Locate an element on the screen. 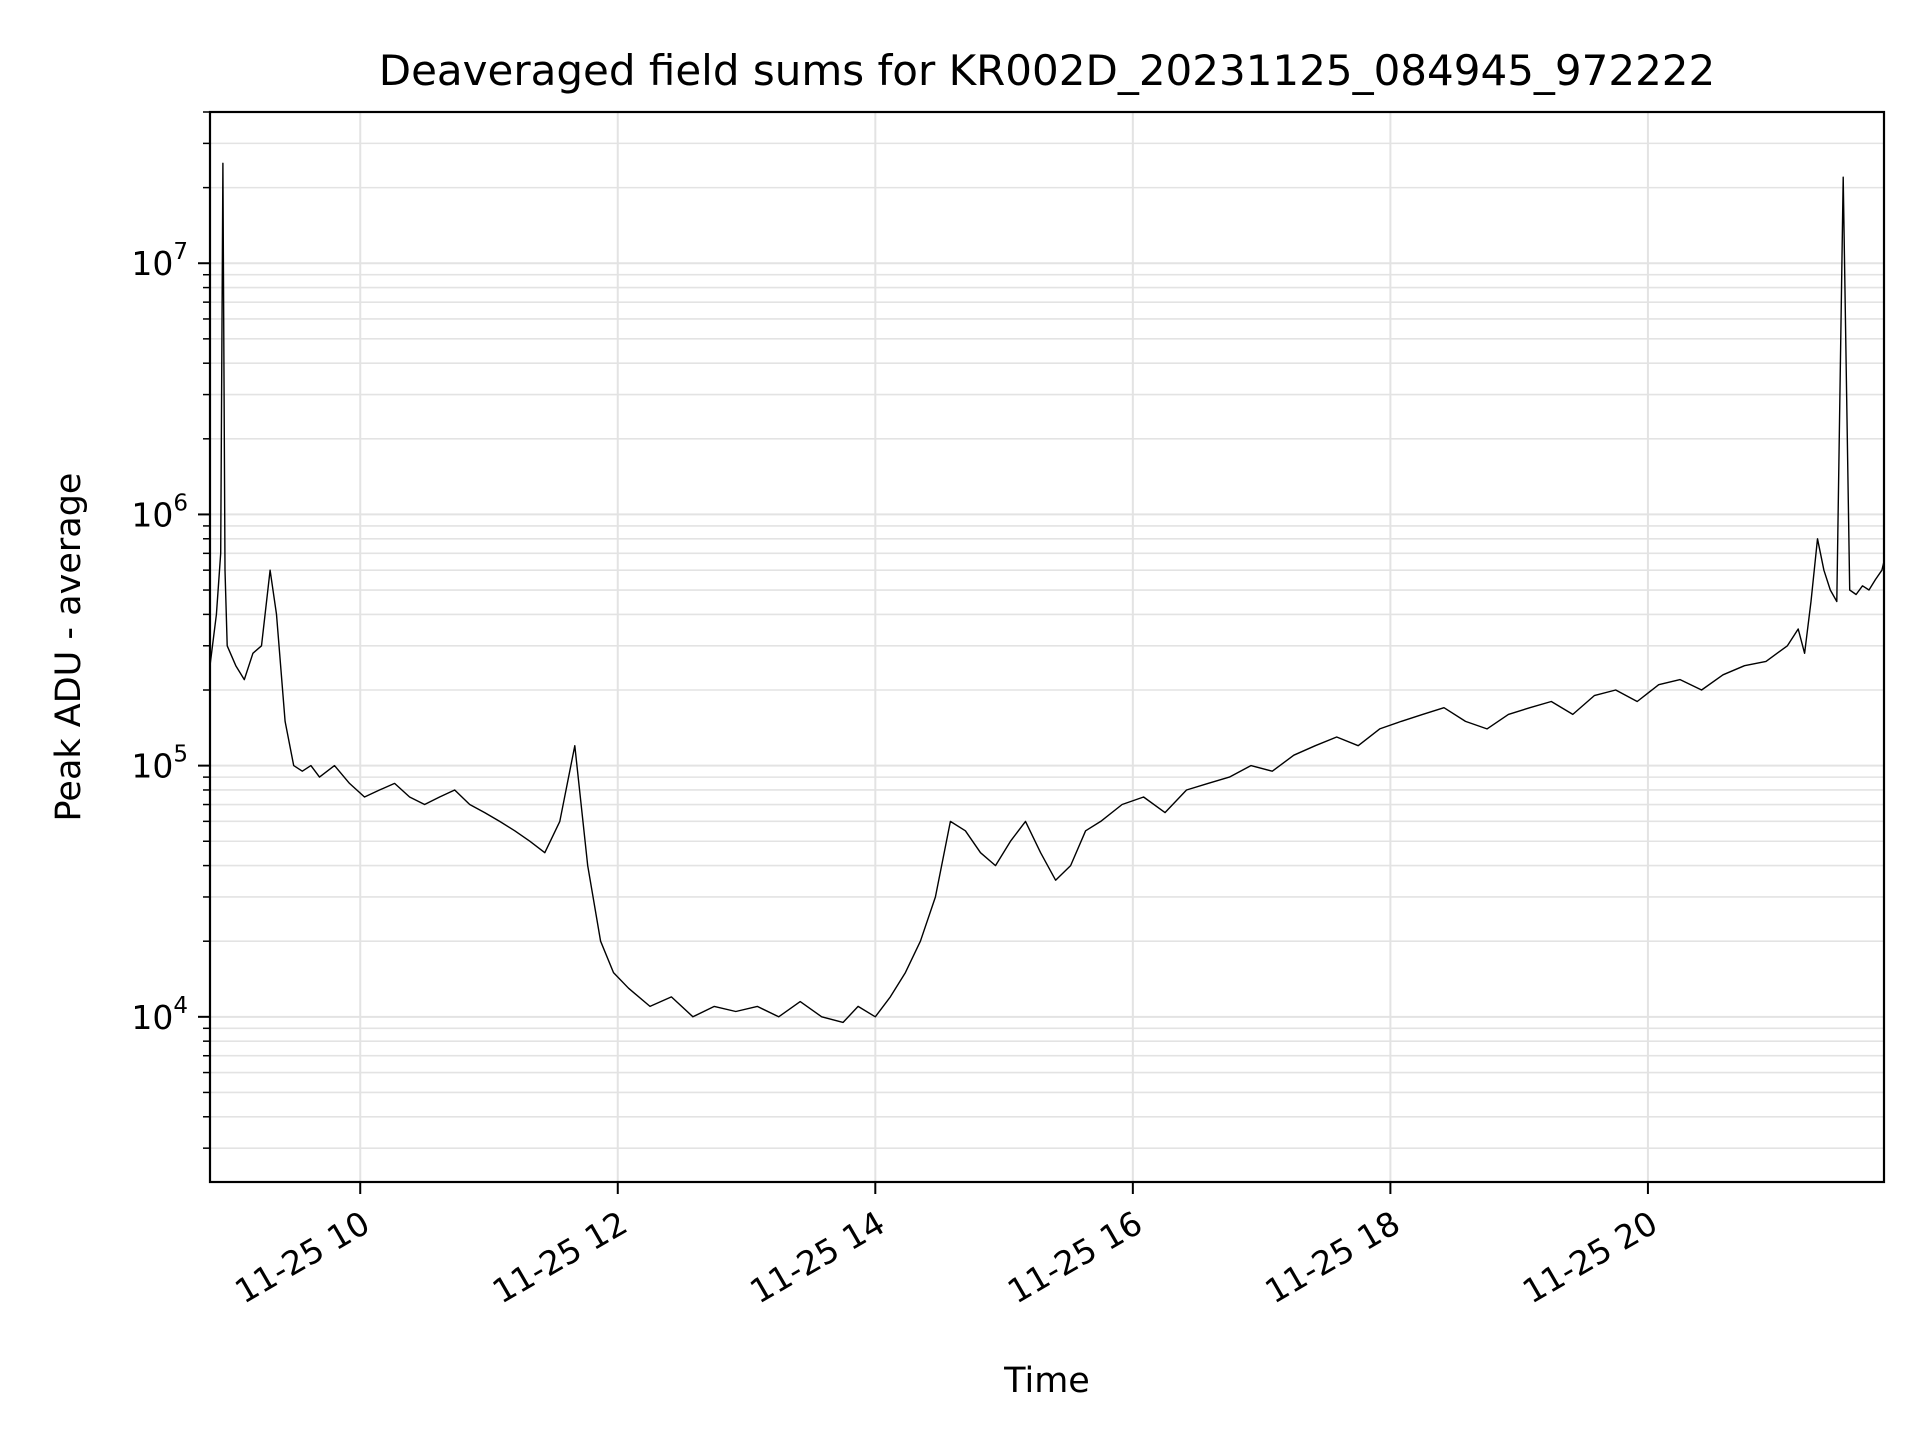 This screenshot has width=1920, height=1440. y-tick-exponent: 5 is located at coordinates (180, 755).